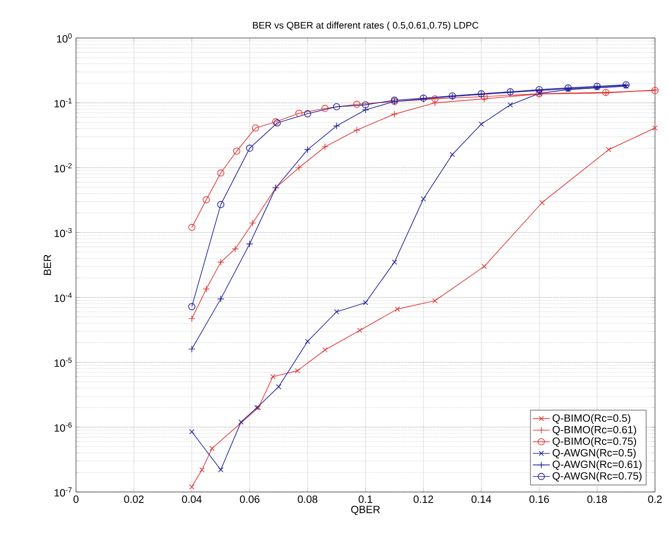 The image size is (668, 544). Describe the element at coordinates (63, 167) in the screenshot. I see `y-tick-label: 10$^{-2}$` at that location.